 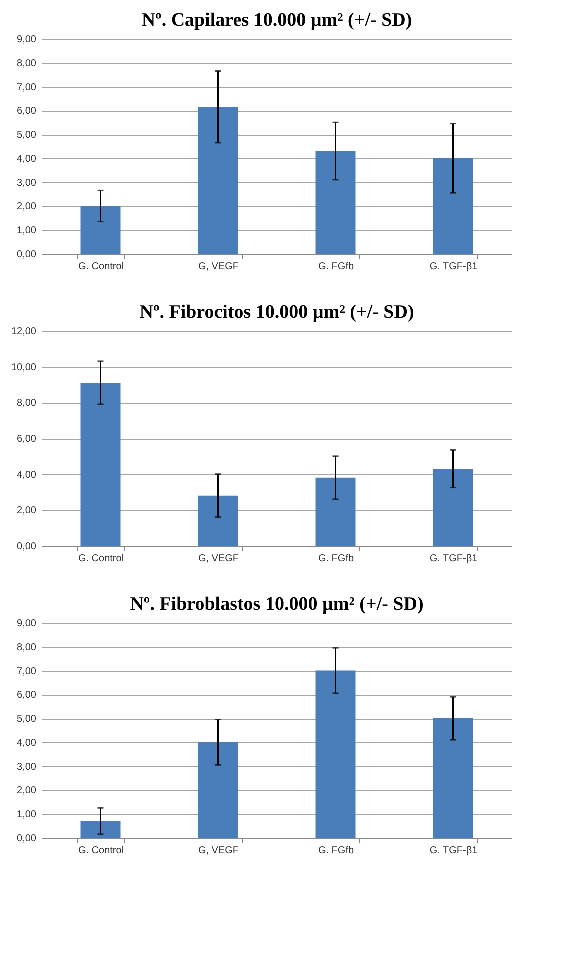 I want to click on chart-title: Nº. Fibroblastos 10.000 µm² (+/- SD), so click(x=277, y=604).